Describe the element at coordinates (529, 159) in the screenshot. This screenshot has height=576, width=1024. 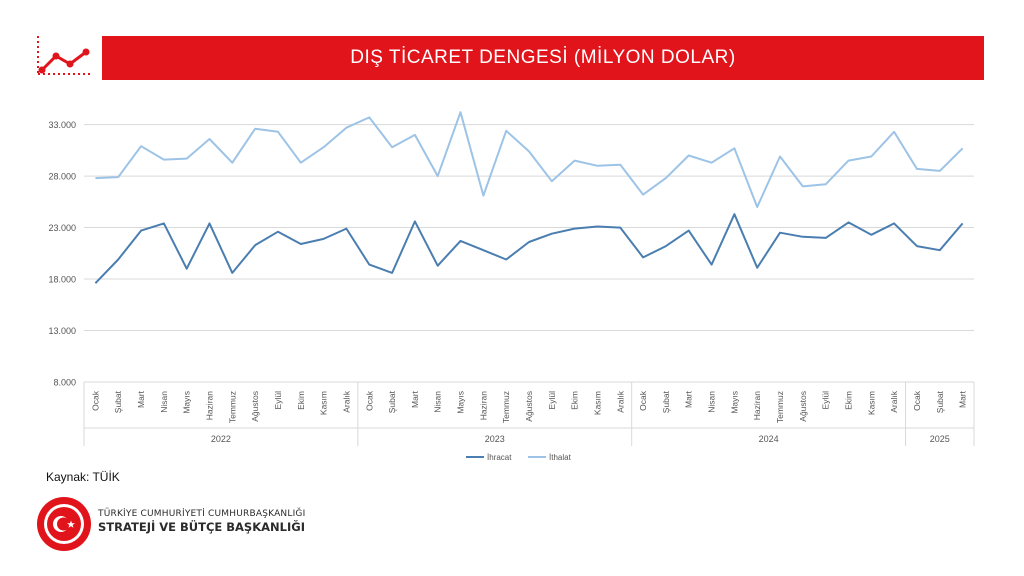
I see `series-line-ithalat` at that location.